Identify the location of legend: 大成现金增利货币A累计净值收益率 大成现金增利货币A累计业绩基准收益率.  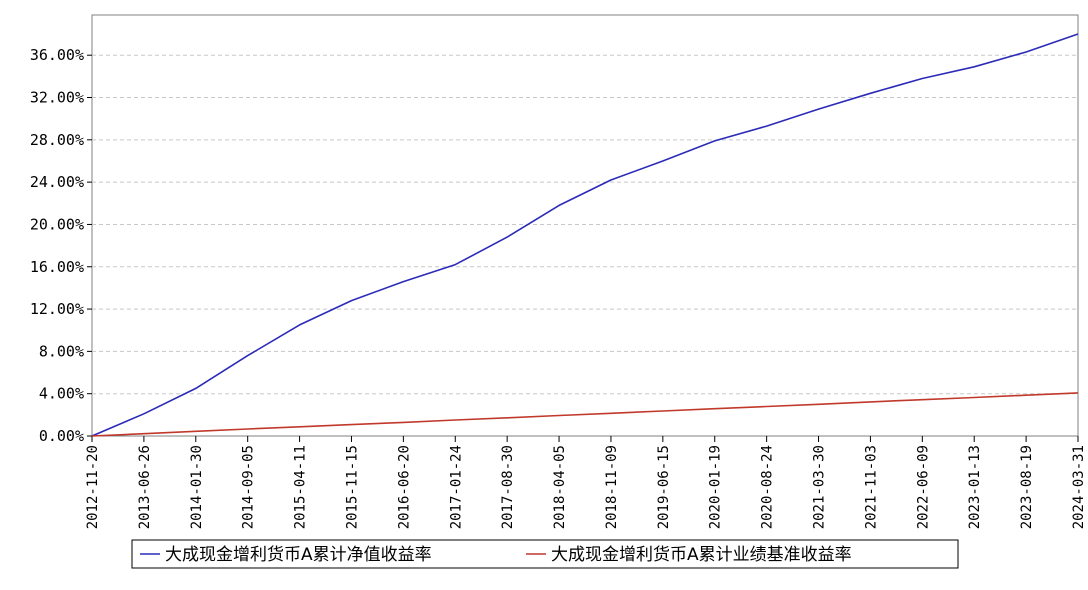
(545, 554).